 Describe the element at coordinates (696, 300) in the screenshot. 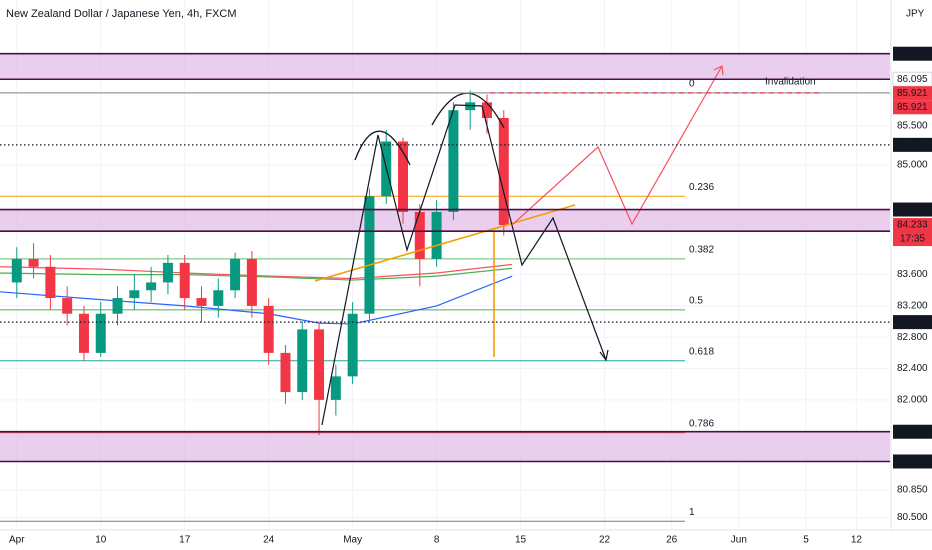

I see `fib-label: 0.5` at that location.